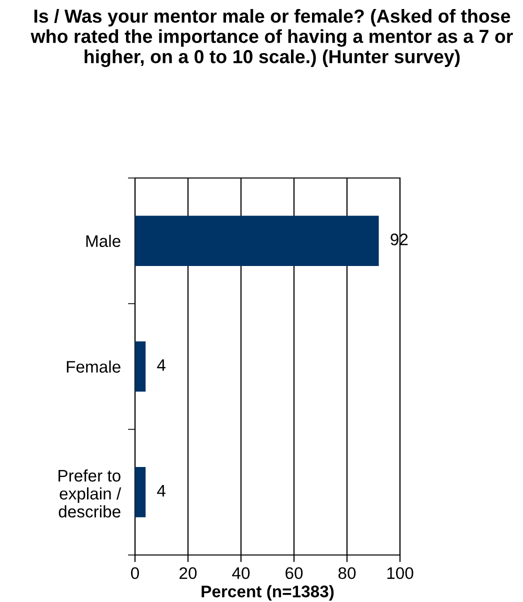 The width and height of the screenshot is (523, 602). What do you see at coordinates (268, 593) in the screenshot?
I see `x-axis-title: Percent (n=1383)` at bounding box center [268, 593].